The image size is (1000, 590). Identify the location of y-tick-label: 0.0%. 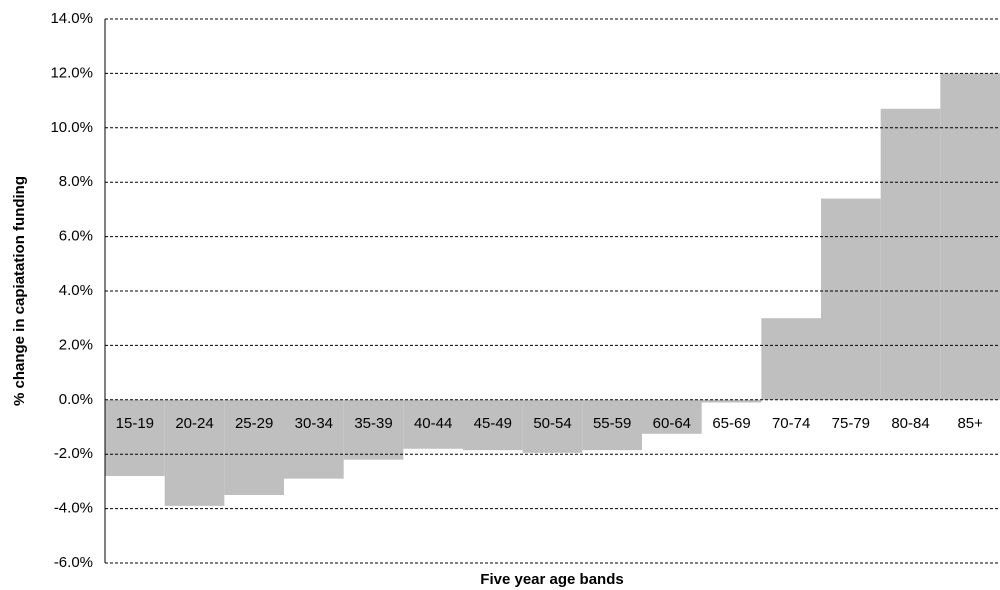
(76, 399).